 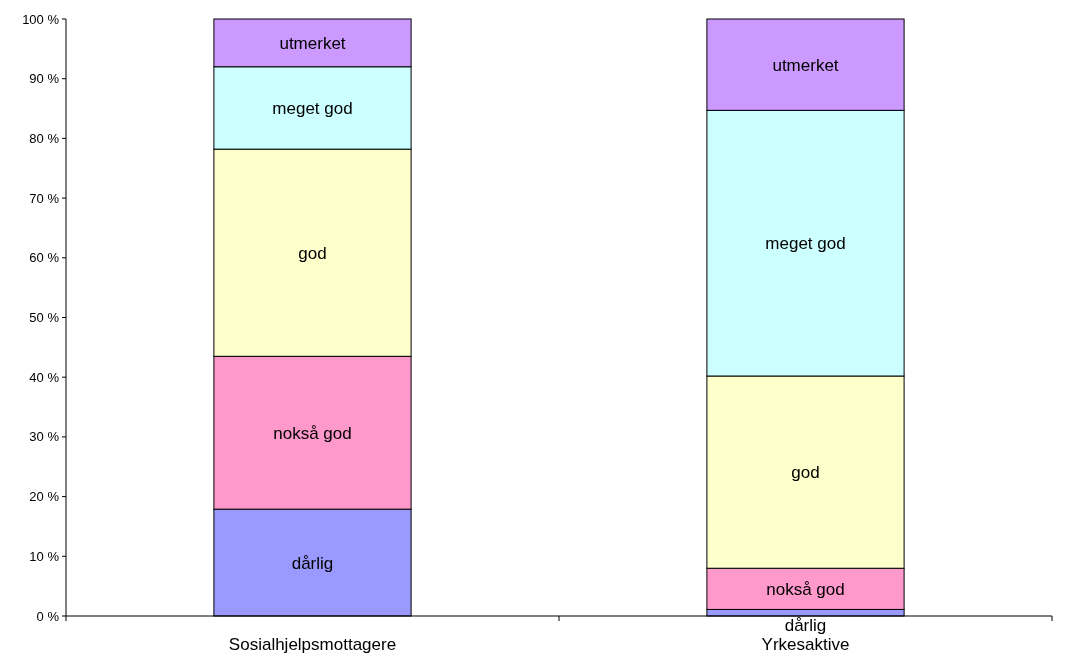 I want to click on y-tick-label: 10 %, so click(x=44, y=556).